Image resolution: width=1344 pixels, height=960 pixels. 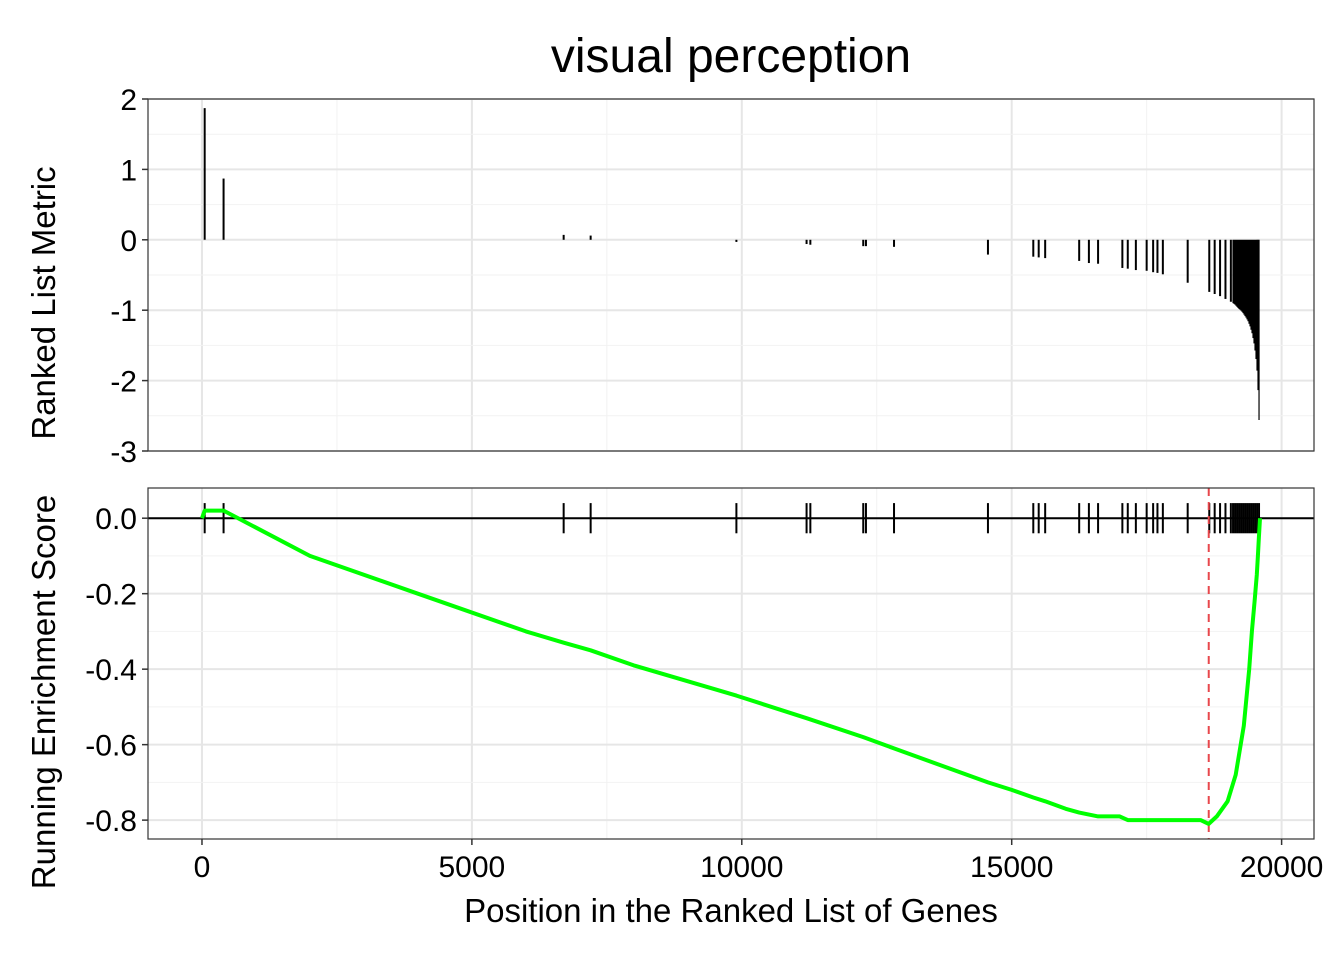 What do you see at coordinates (43, 302) in the screenshot?
I see `y-axis-label-metric: Ranked List Metric` at bounding box center [43, 302].